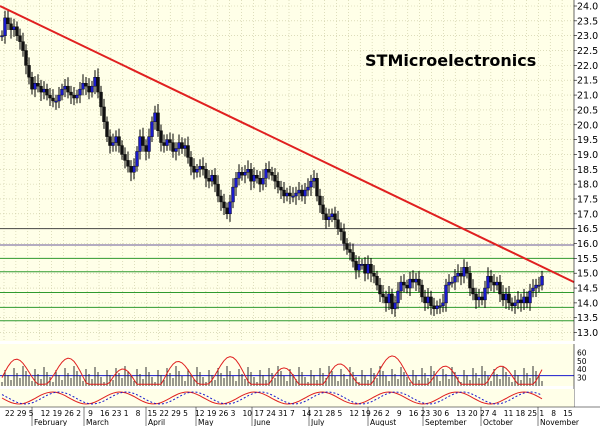 This screenshot has width=600, height=430. What do you see at coordinates (587, 244) in the screenshot?
I see `y-tick-label: 16.0` at bounding box center [587, 244].